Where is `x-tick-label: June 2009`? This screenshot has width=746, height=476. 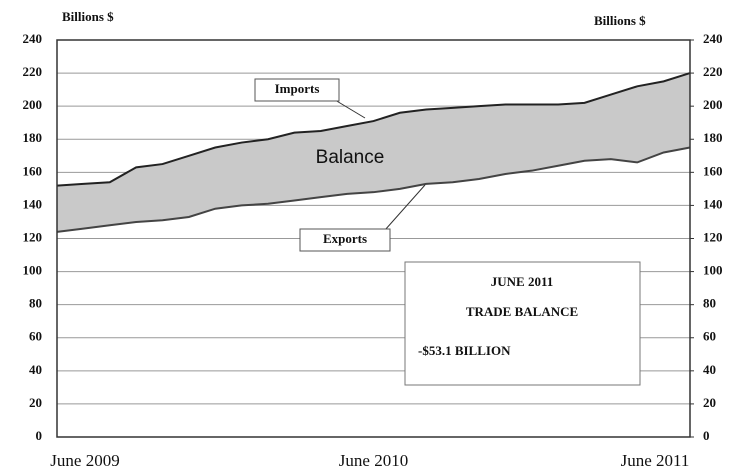 x-tick-label: June 2009 is located at coordinates (84, 460).